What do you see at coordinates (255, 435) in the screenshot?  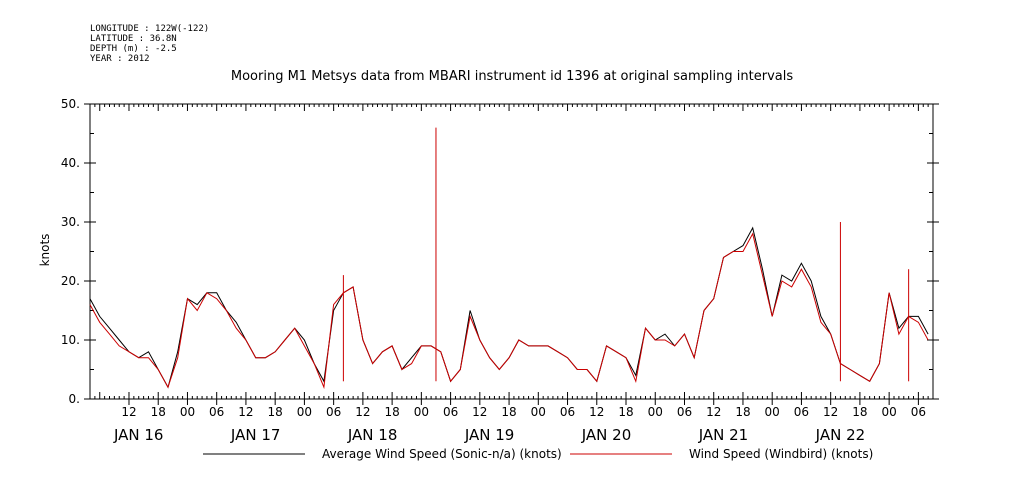 I see `x-day-label: JAN 17` at bounding box center [255, 435].